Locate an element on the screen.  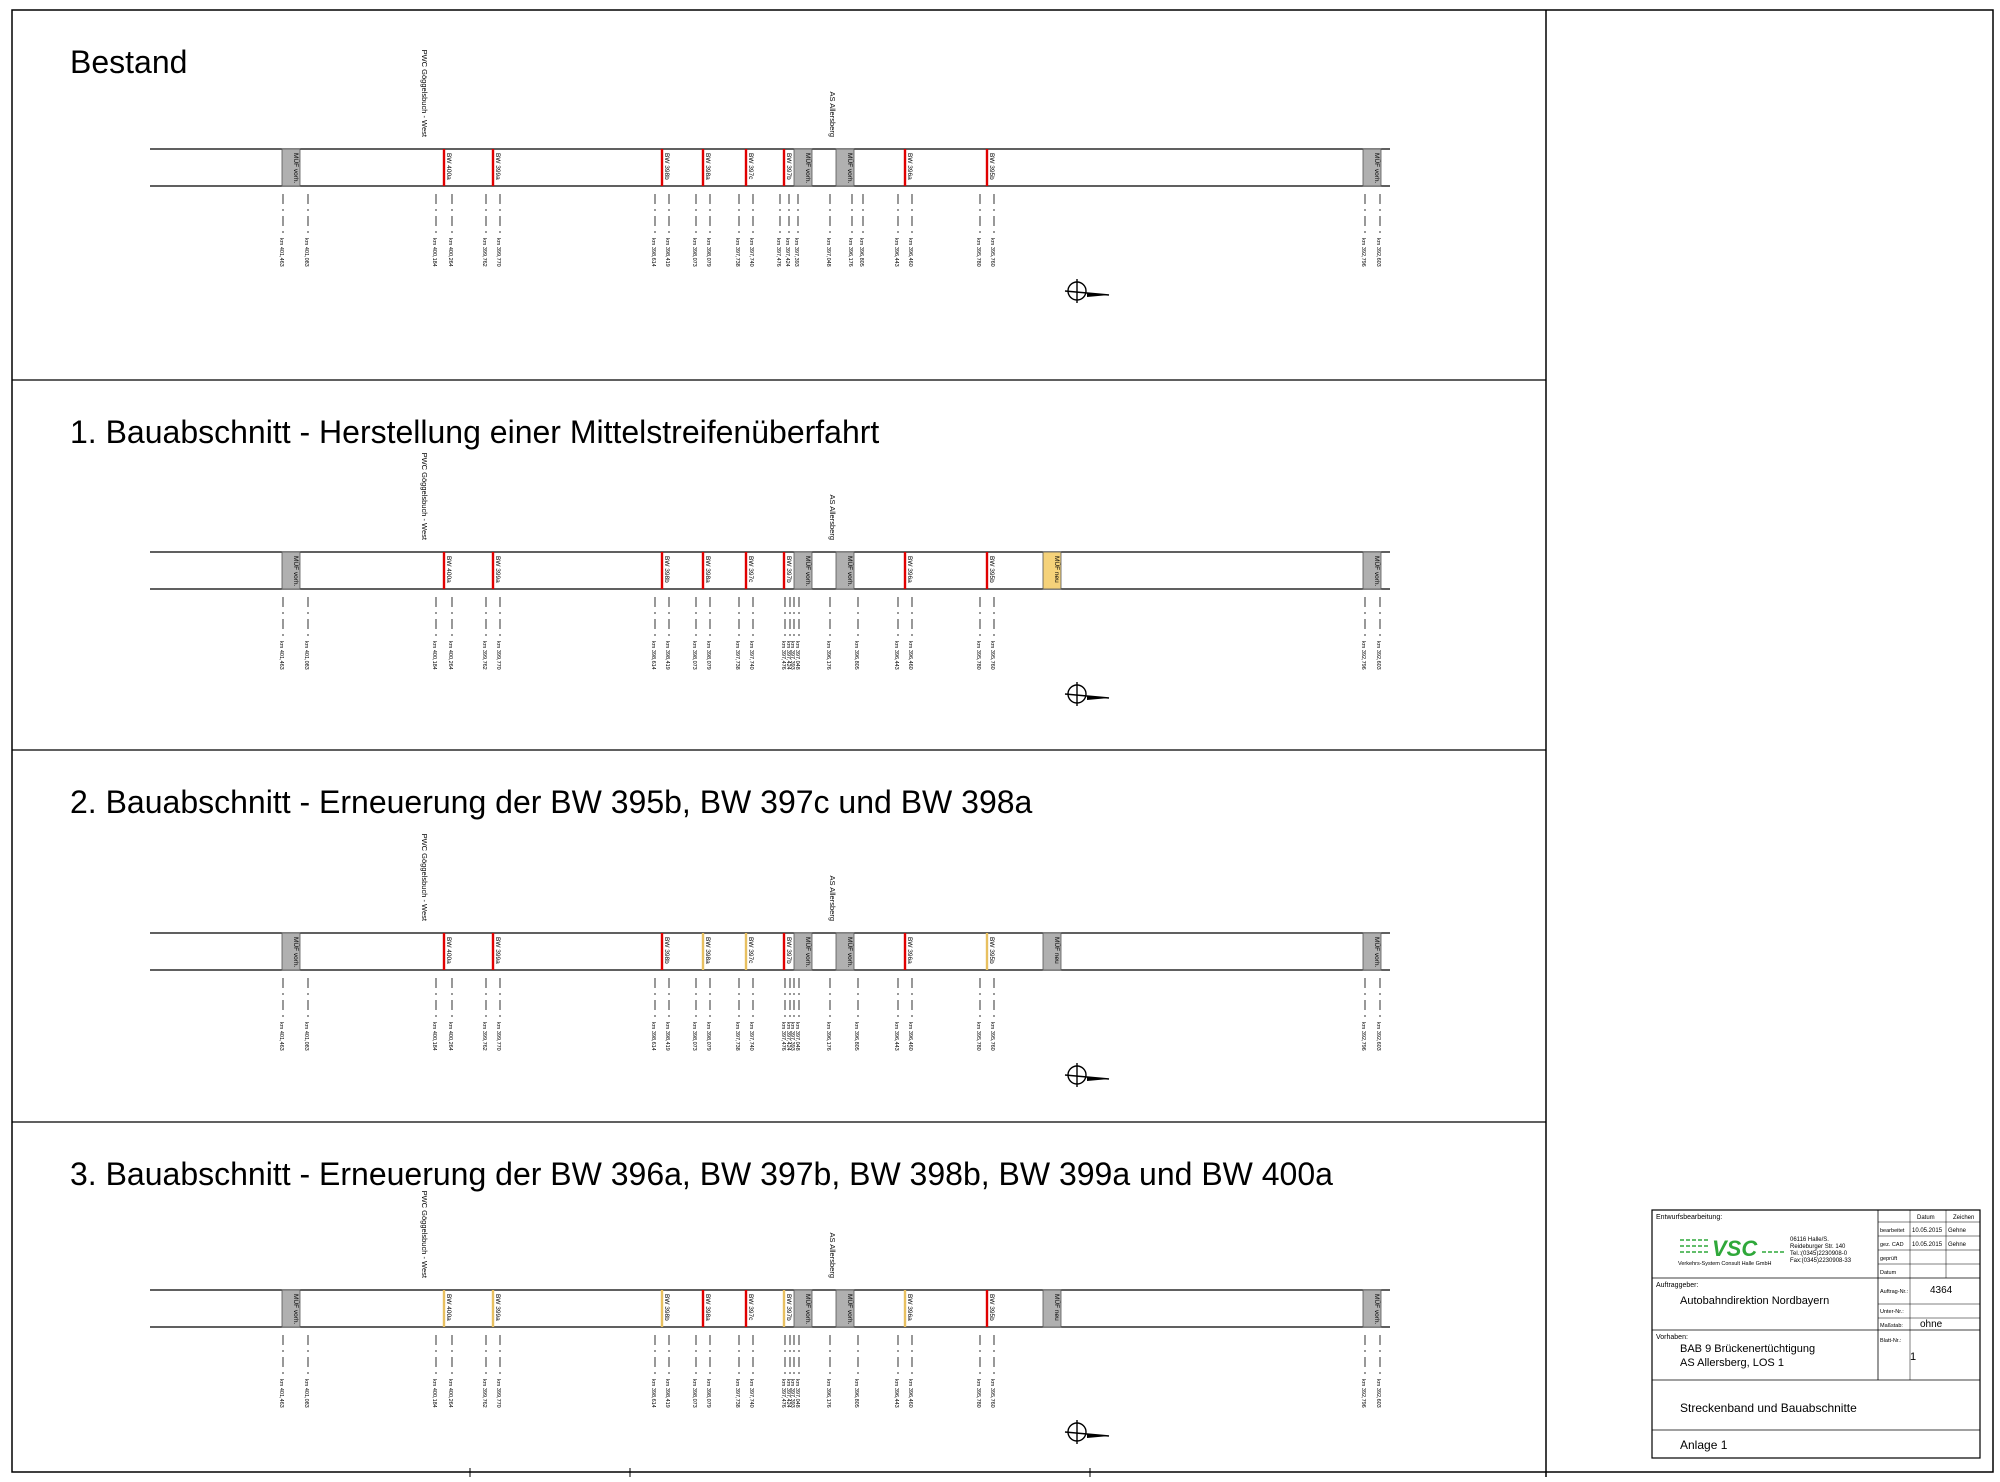
company-address2: Reideburger Str. 140 is located at coordinates (1818, 1247).